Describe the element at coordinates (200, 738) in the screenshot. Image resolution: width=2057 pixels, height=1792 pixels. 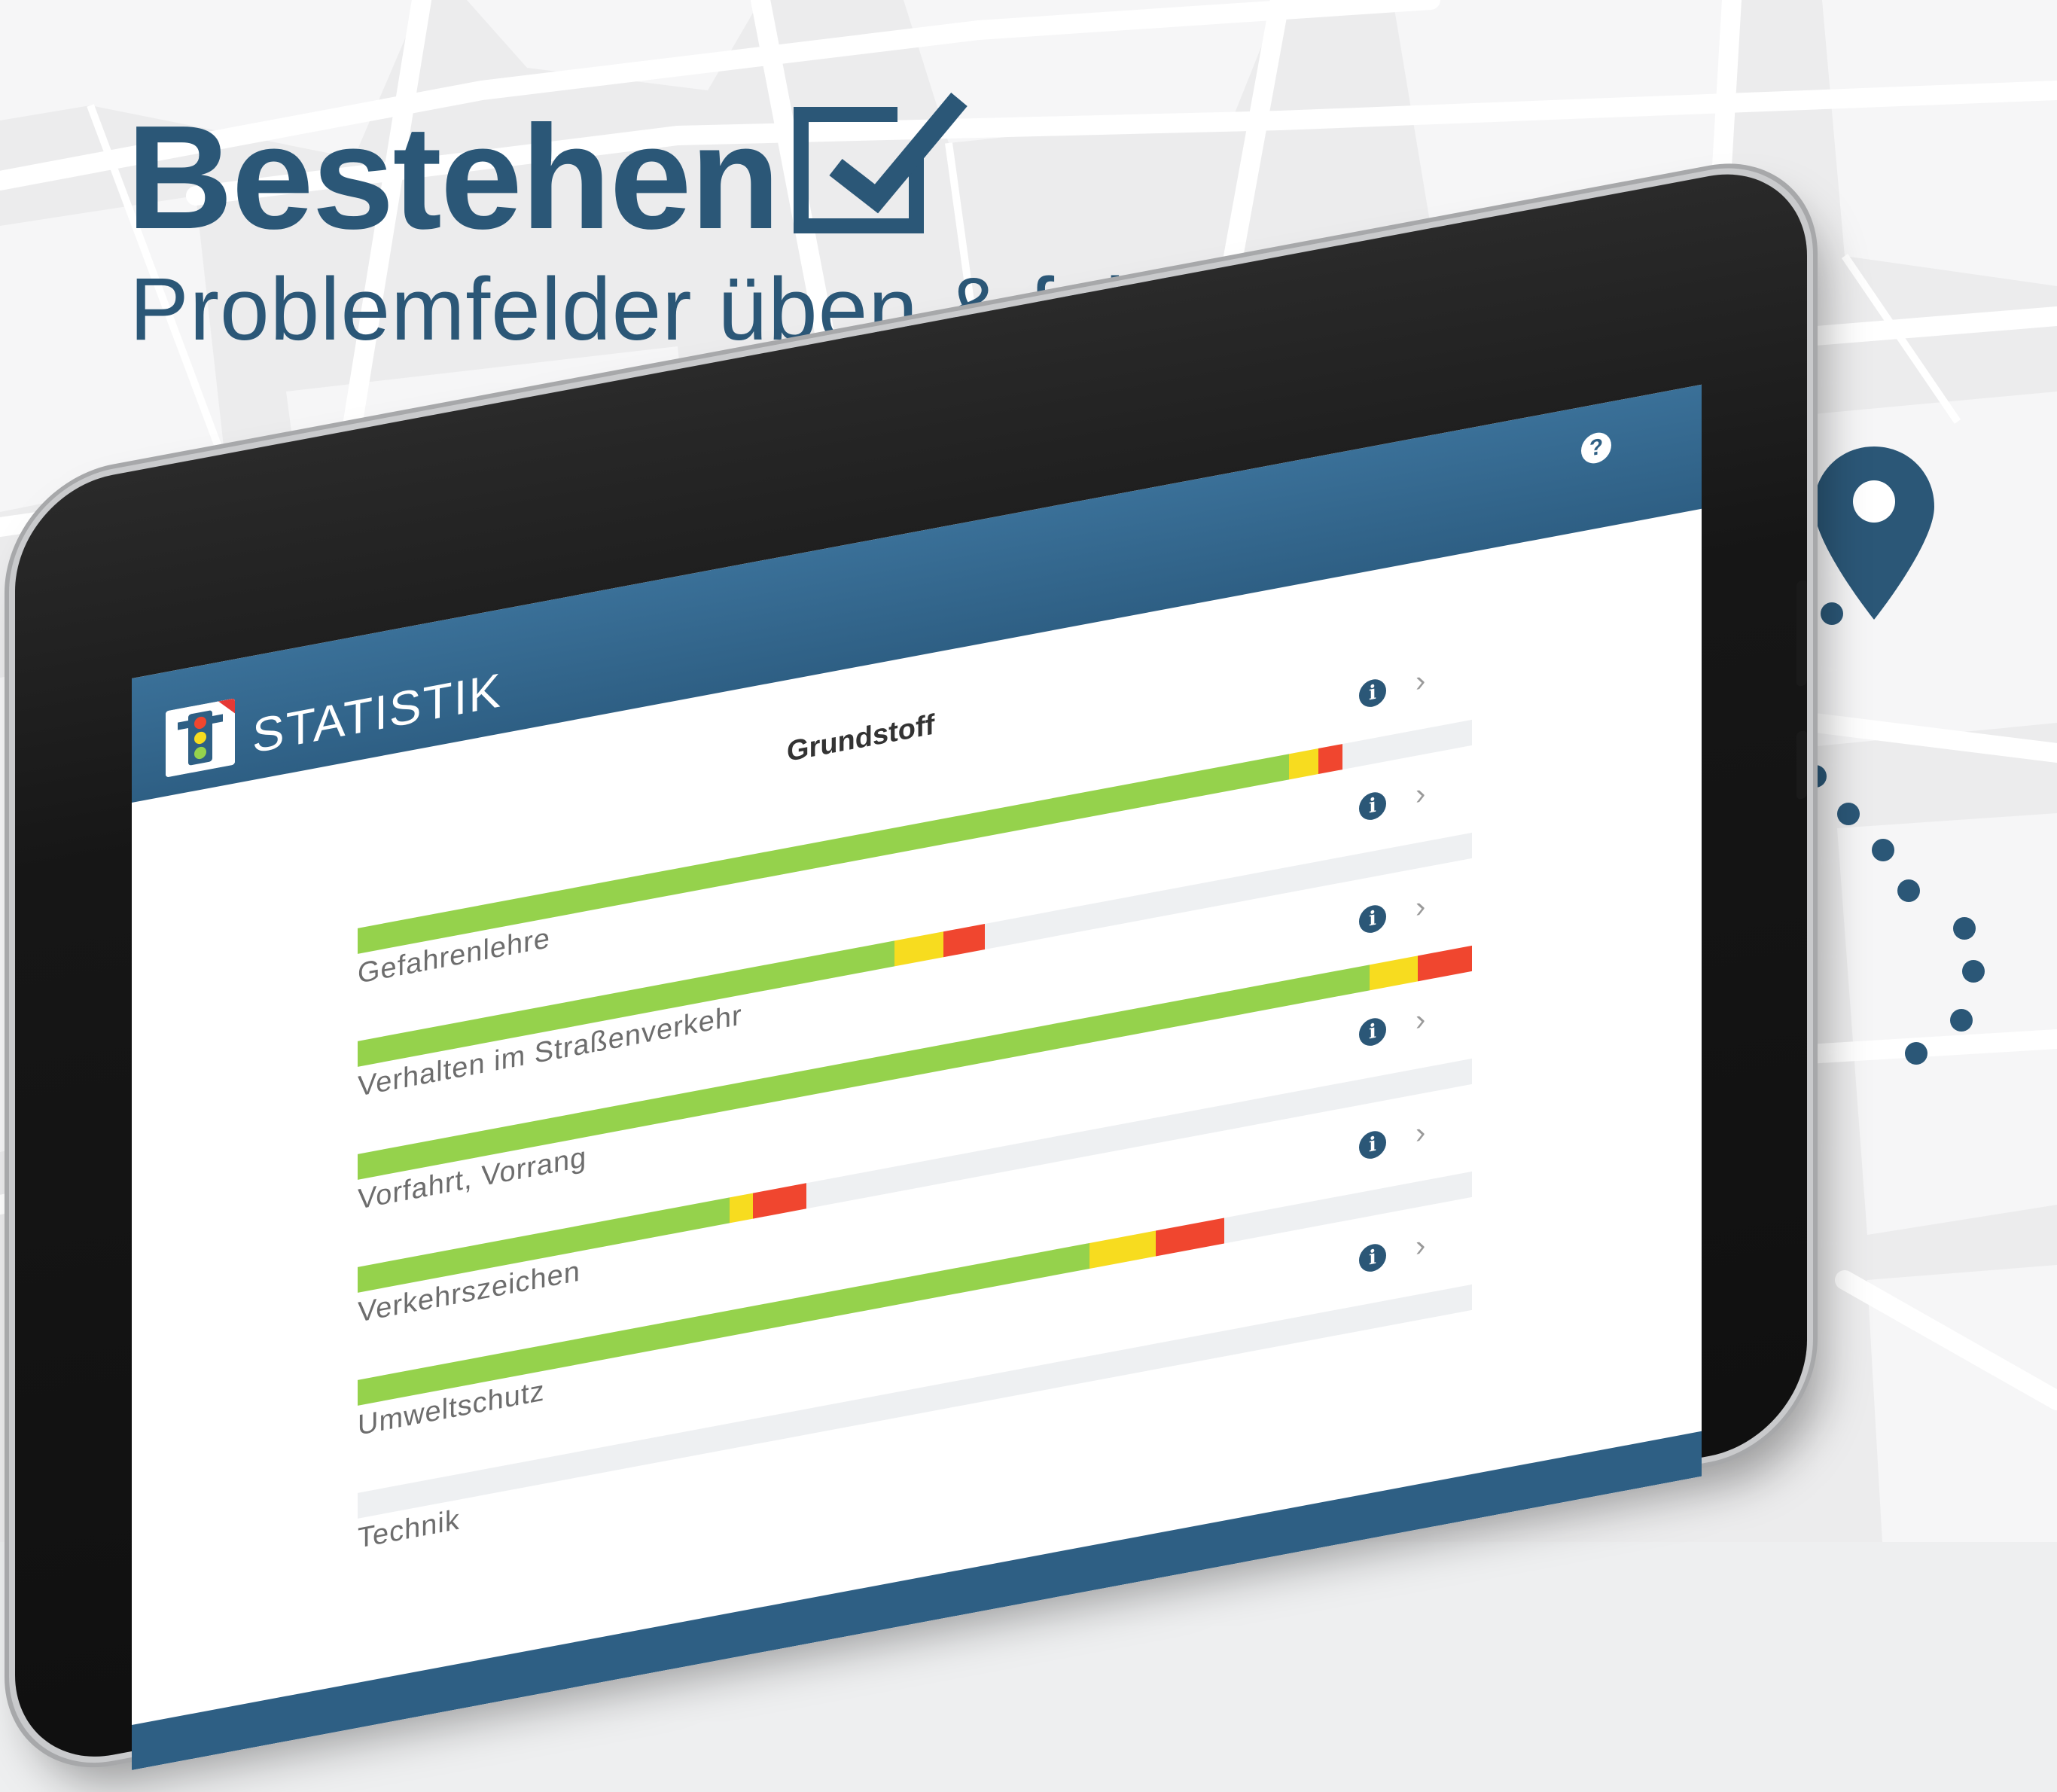
I see `traffic-light-icon` at that location.